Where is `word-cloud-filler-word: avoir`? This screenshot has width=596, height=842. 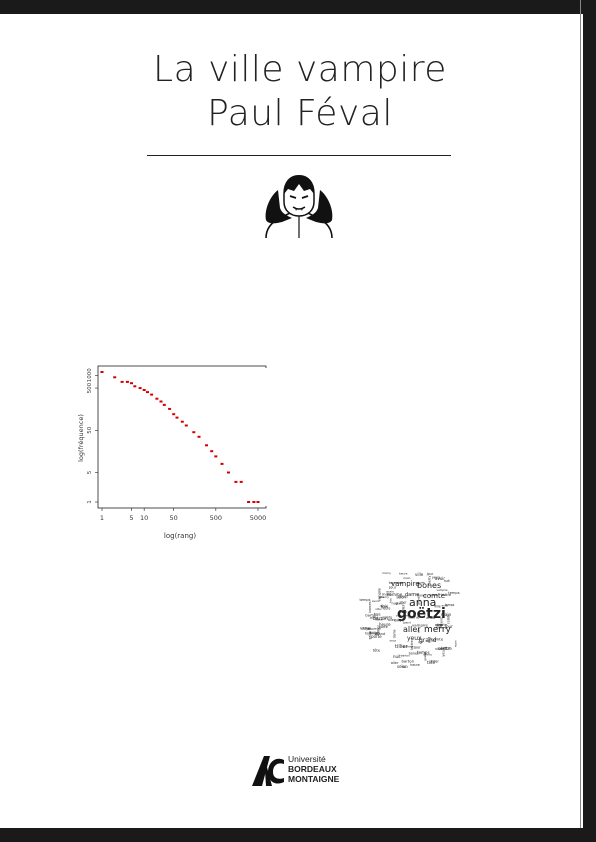 word-cloud-filler-word: avoir is located at coordinates (399, 619).